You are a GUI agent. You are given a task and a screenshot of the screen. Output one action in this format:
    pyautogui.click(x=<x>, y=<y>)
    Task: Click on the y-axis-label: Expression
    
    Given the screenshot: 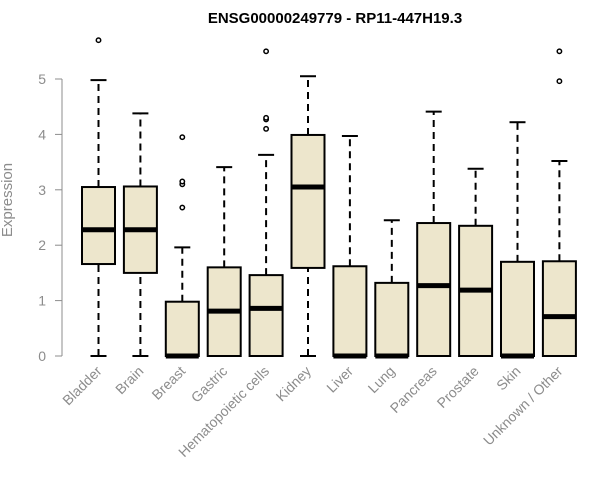 What is the action you would take?
    pyautogui.click(x=8, y=200)
    